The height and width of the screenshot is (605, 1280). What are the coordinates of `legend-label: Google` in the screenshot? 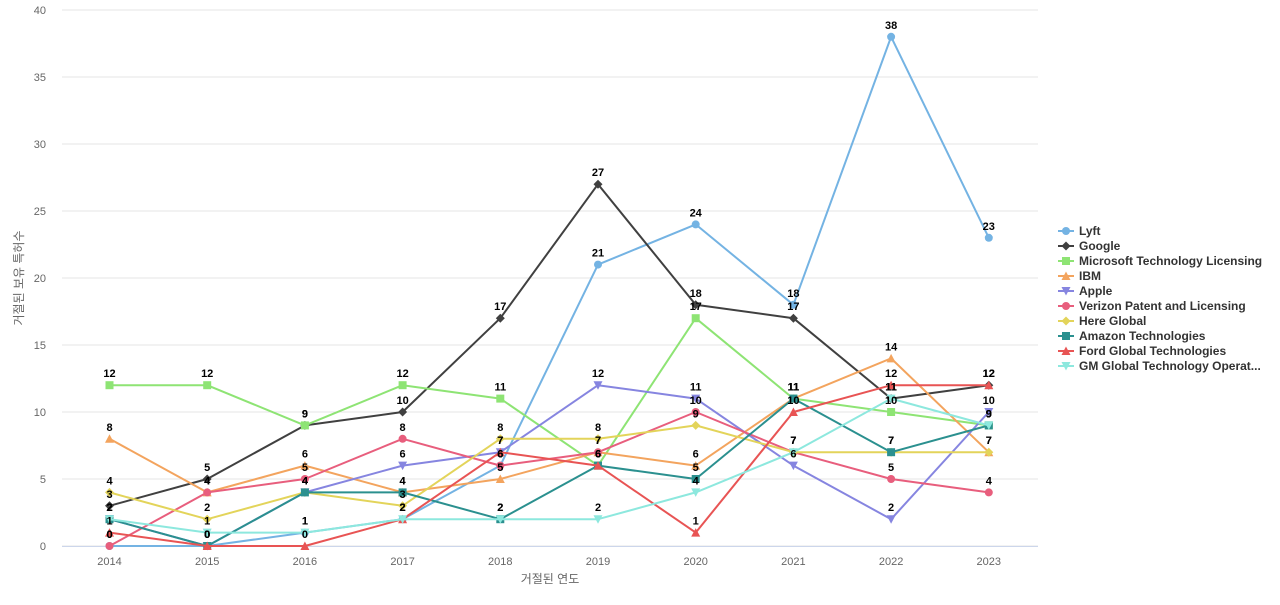 It's located at (1100, 246).